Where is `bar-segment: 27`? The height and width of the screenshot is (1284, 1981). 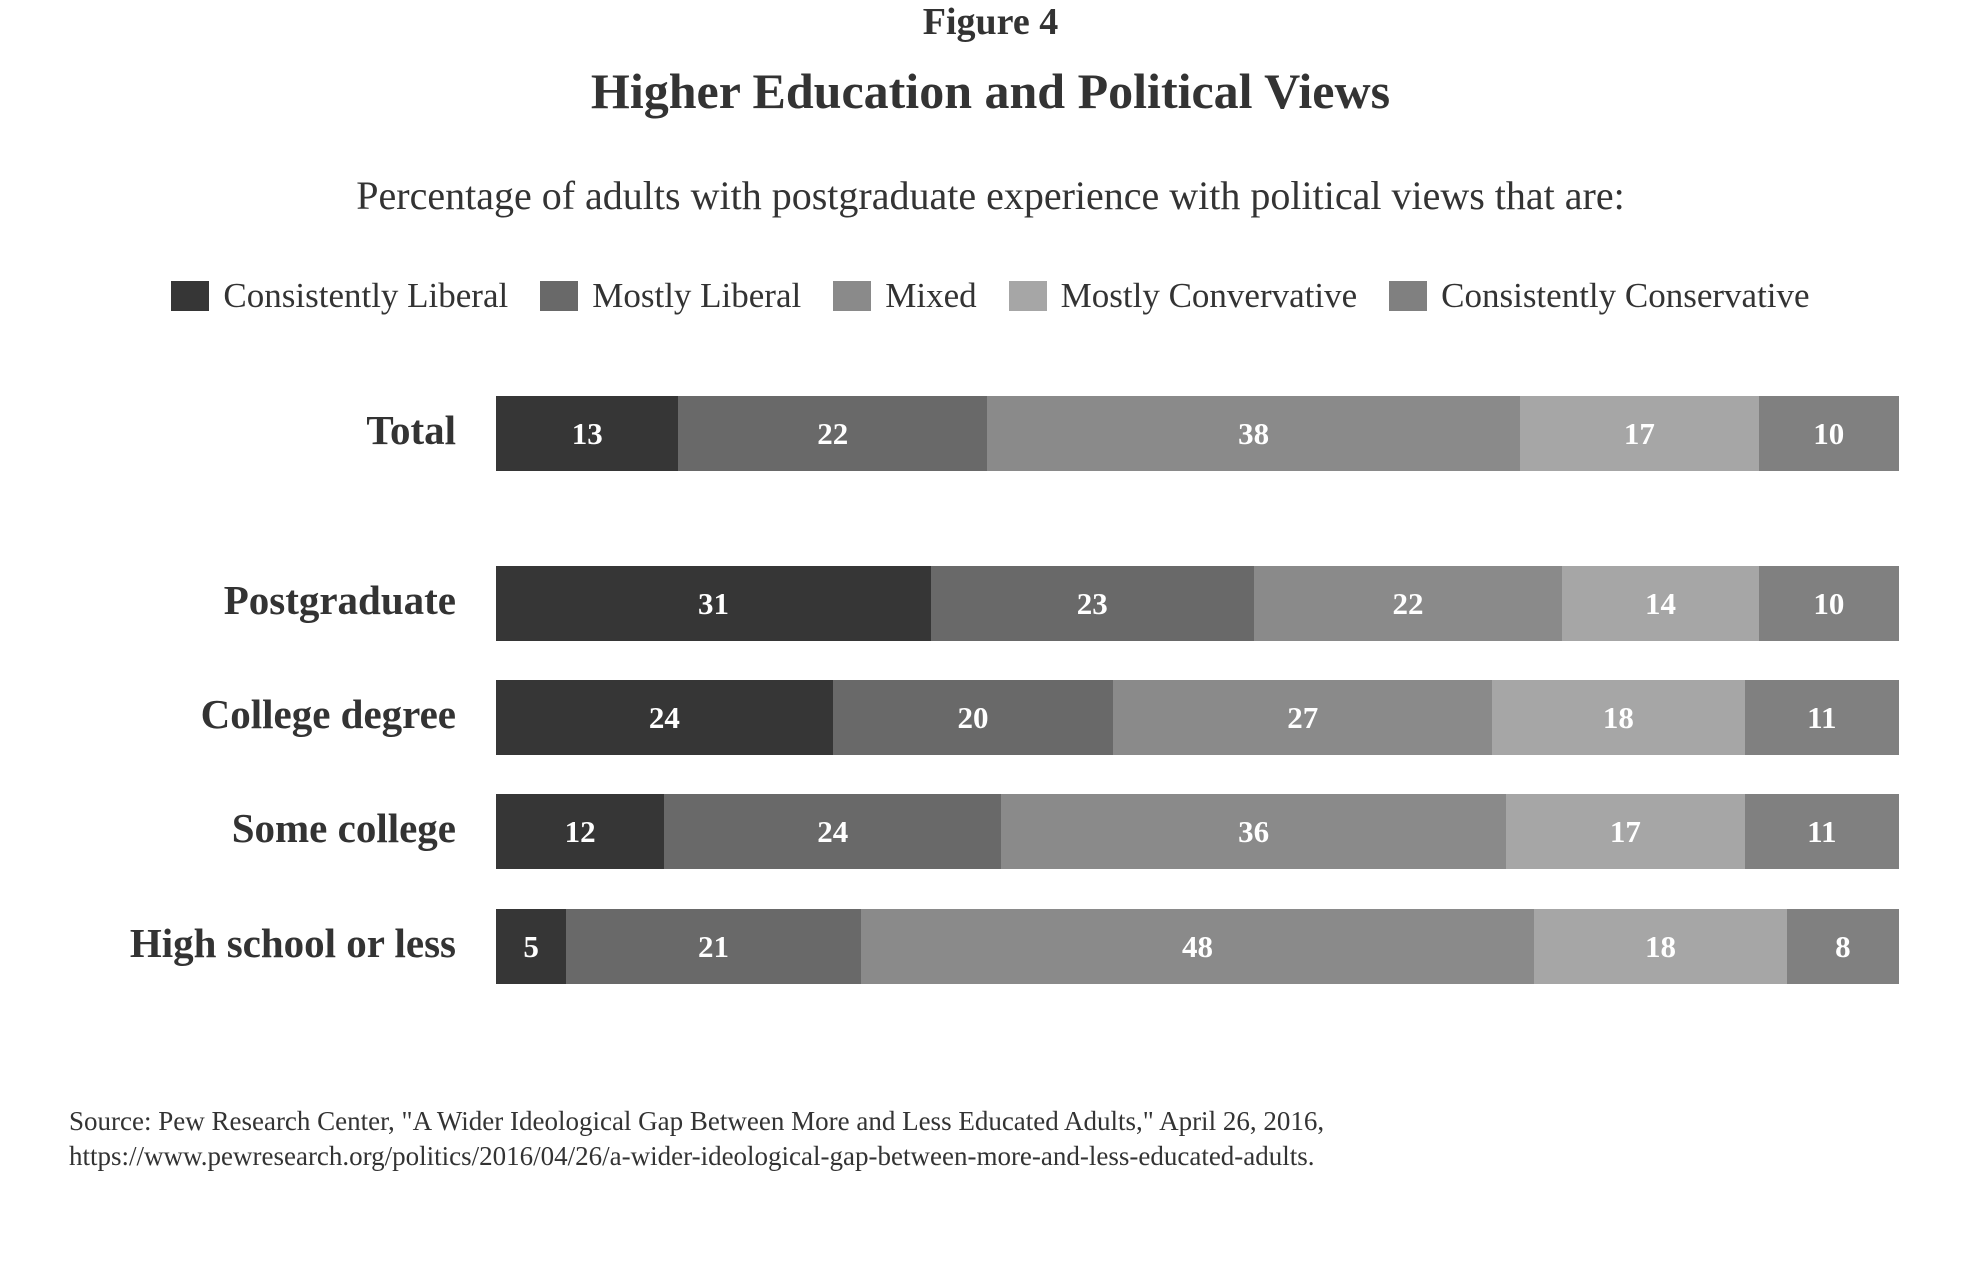 bar-segment: 27 is located at coordinates (1303, 717).